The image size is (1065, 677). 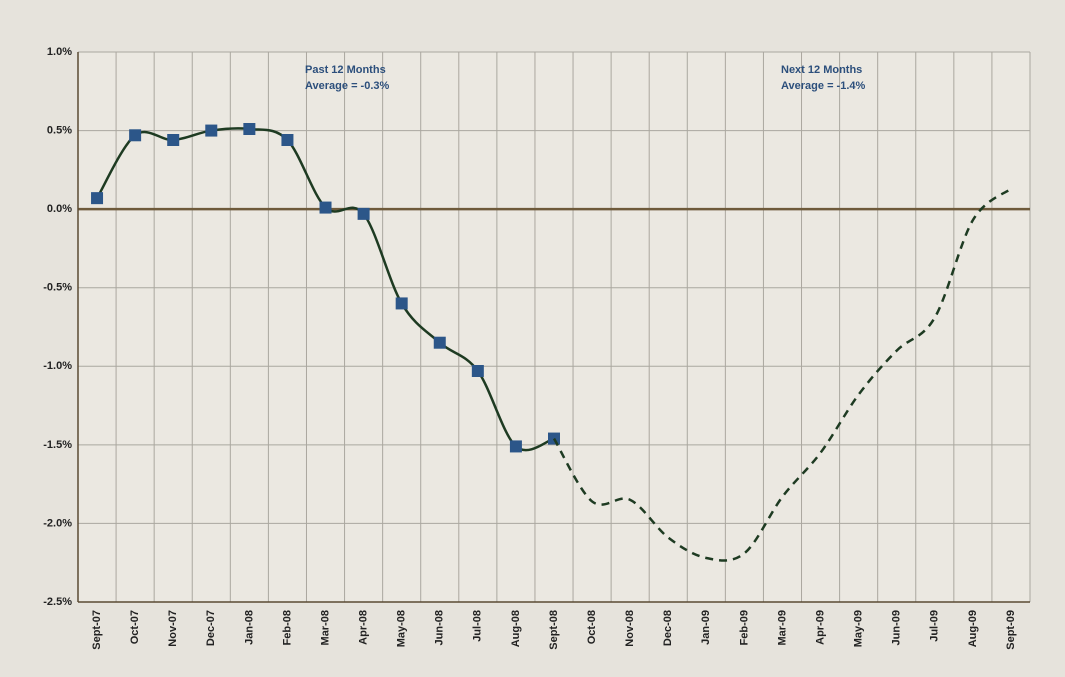 I want to click on y-tick-label: -2.5%, so click(x=57, y=602).